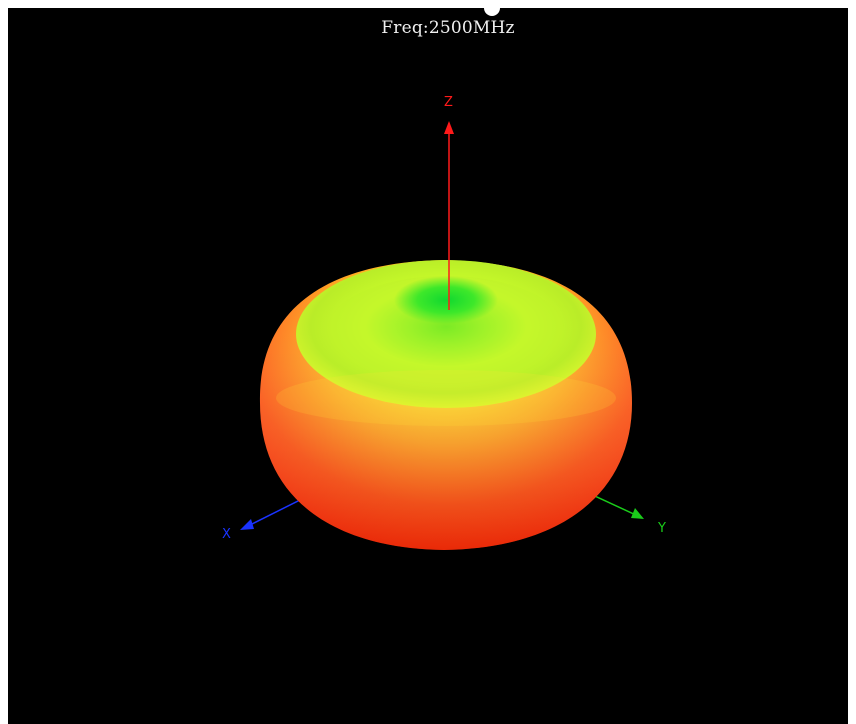  What do you see at coordinates (226, 534) in the screenshot?
I see `x-axis-label: X` at bounding box center [226, 534].